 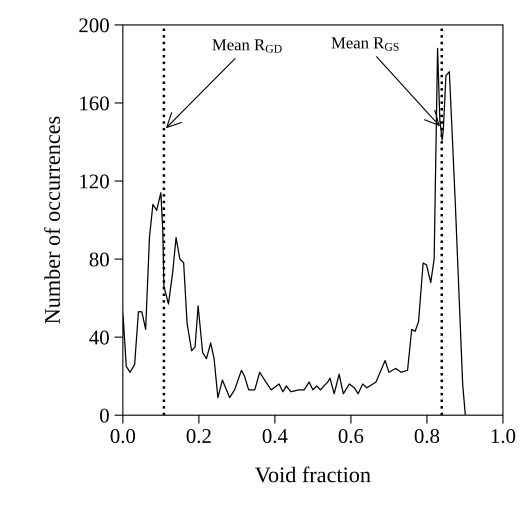 What do you see at coordinates (52, 220) in the screenshot?
I see `y-axis-title: Number of occurrences` at bounding box center [52, 220].